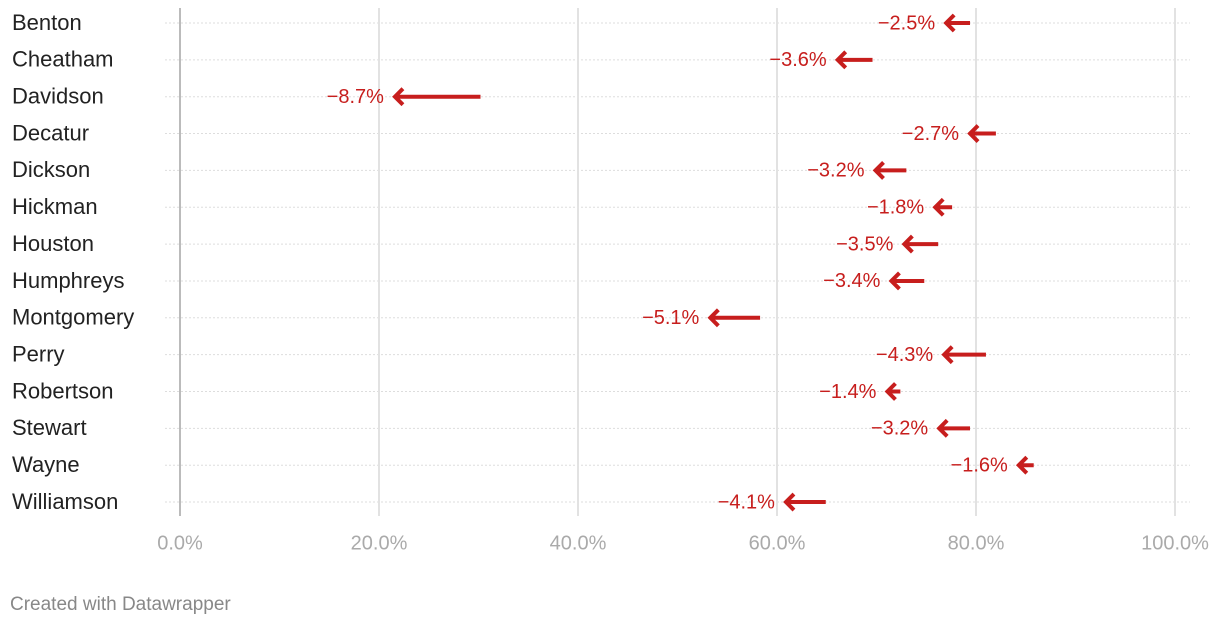 The image size is (1220, 630). Describe the element at coordinates (180, 543) in the screenshot. I see `x-tick-label: 0.0%` at that location.